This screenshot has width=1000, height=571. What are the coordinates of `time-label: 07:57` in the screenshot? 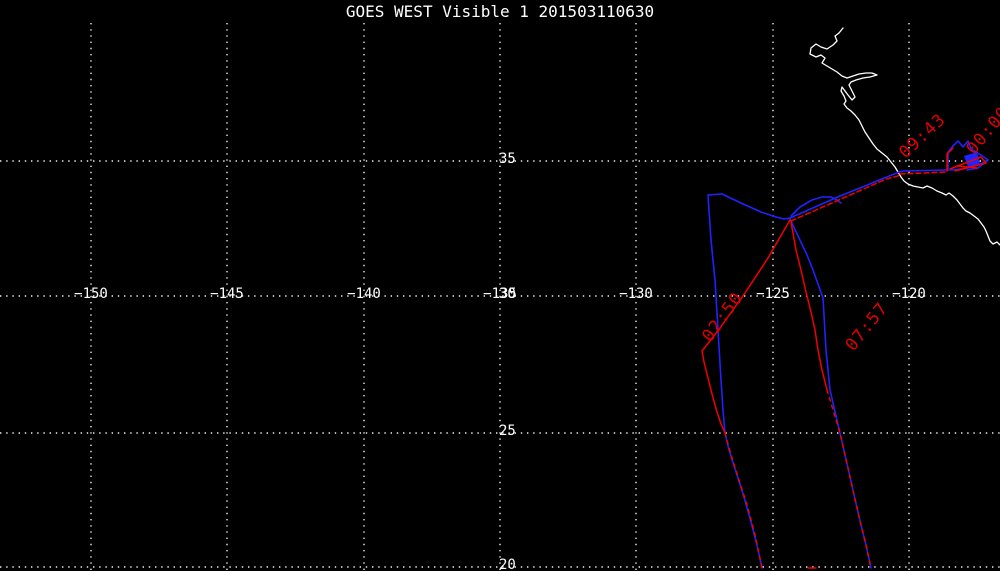 It's located at (867, 327).